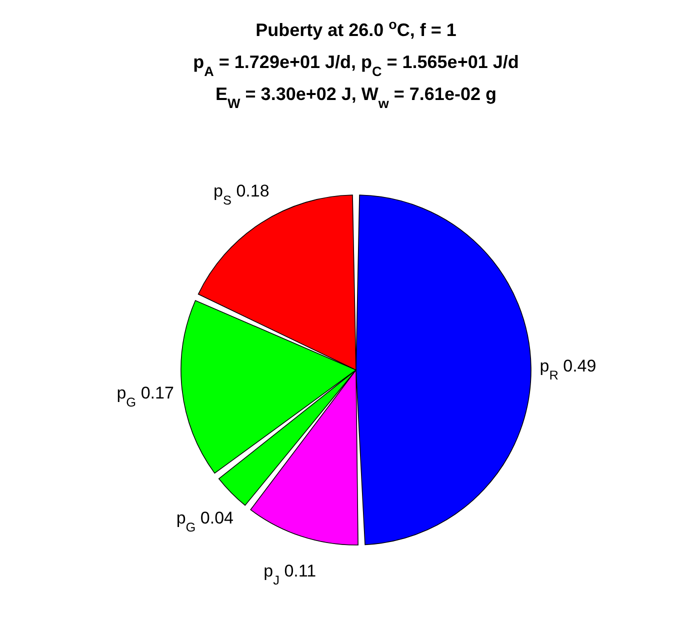 This screenshot has height=618, width=696. I want to click on data-label: 0.18, so click(250, 191).